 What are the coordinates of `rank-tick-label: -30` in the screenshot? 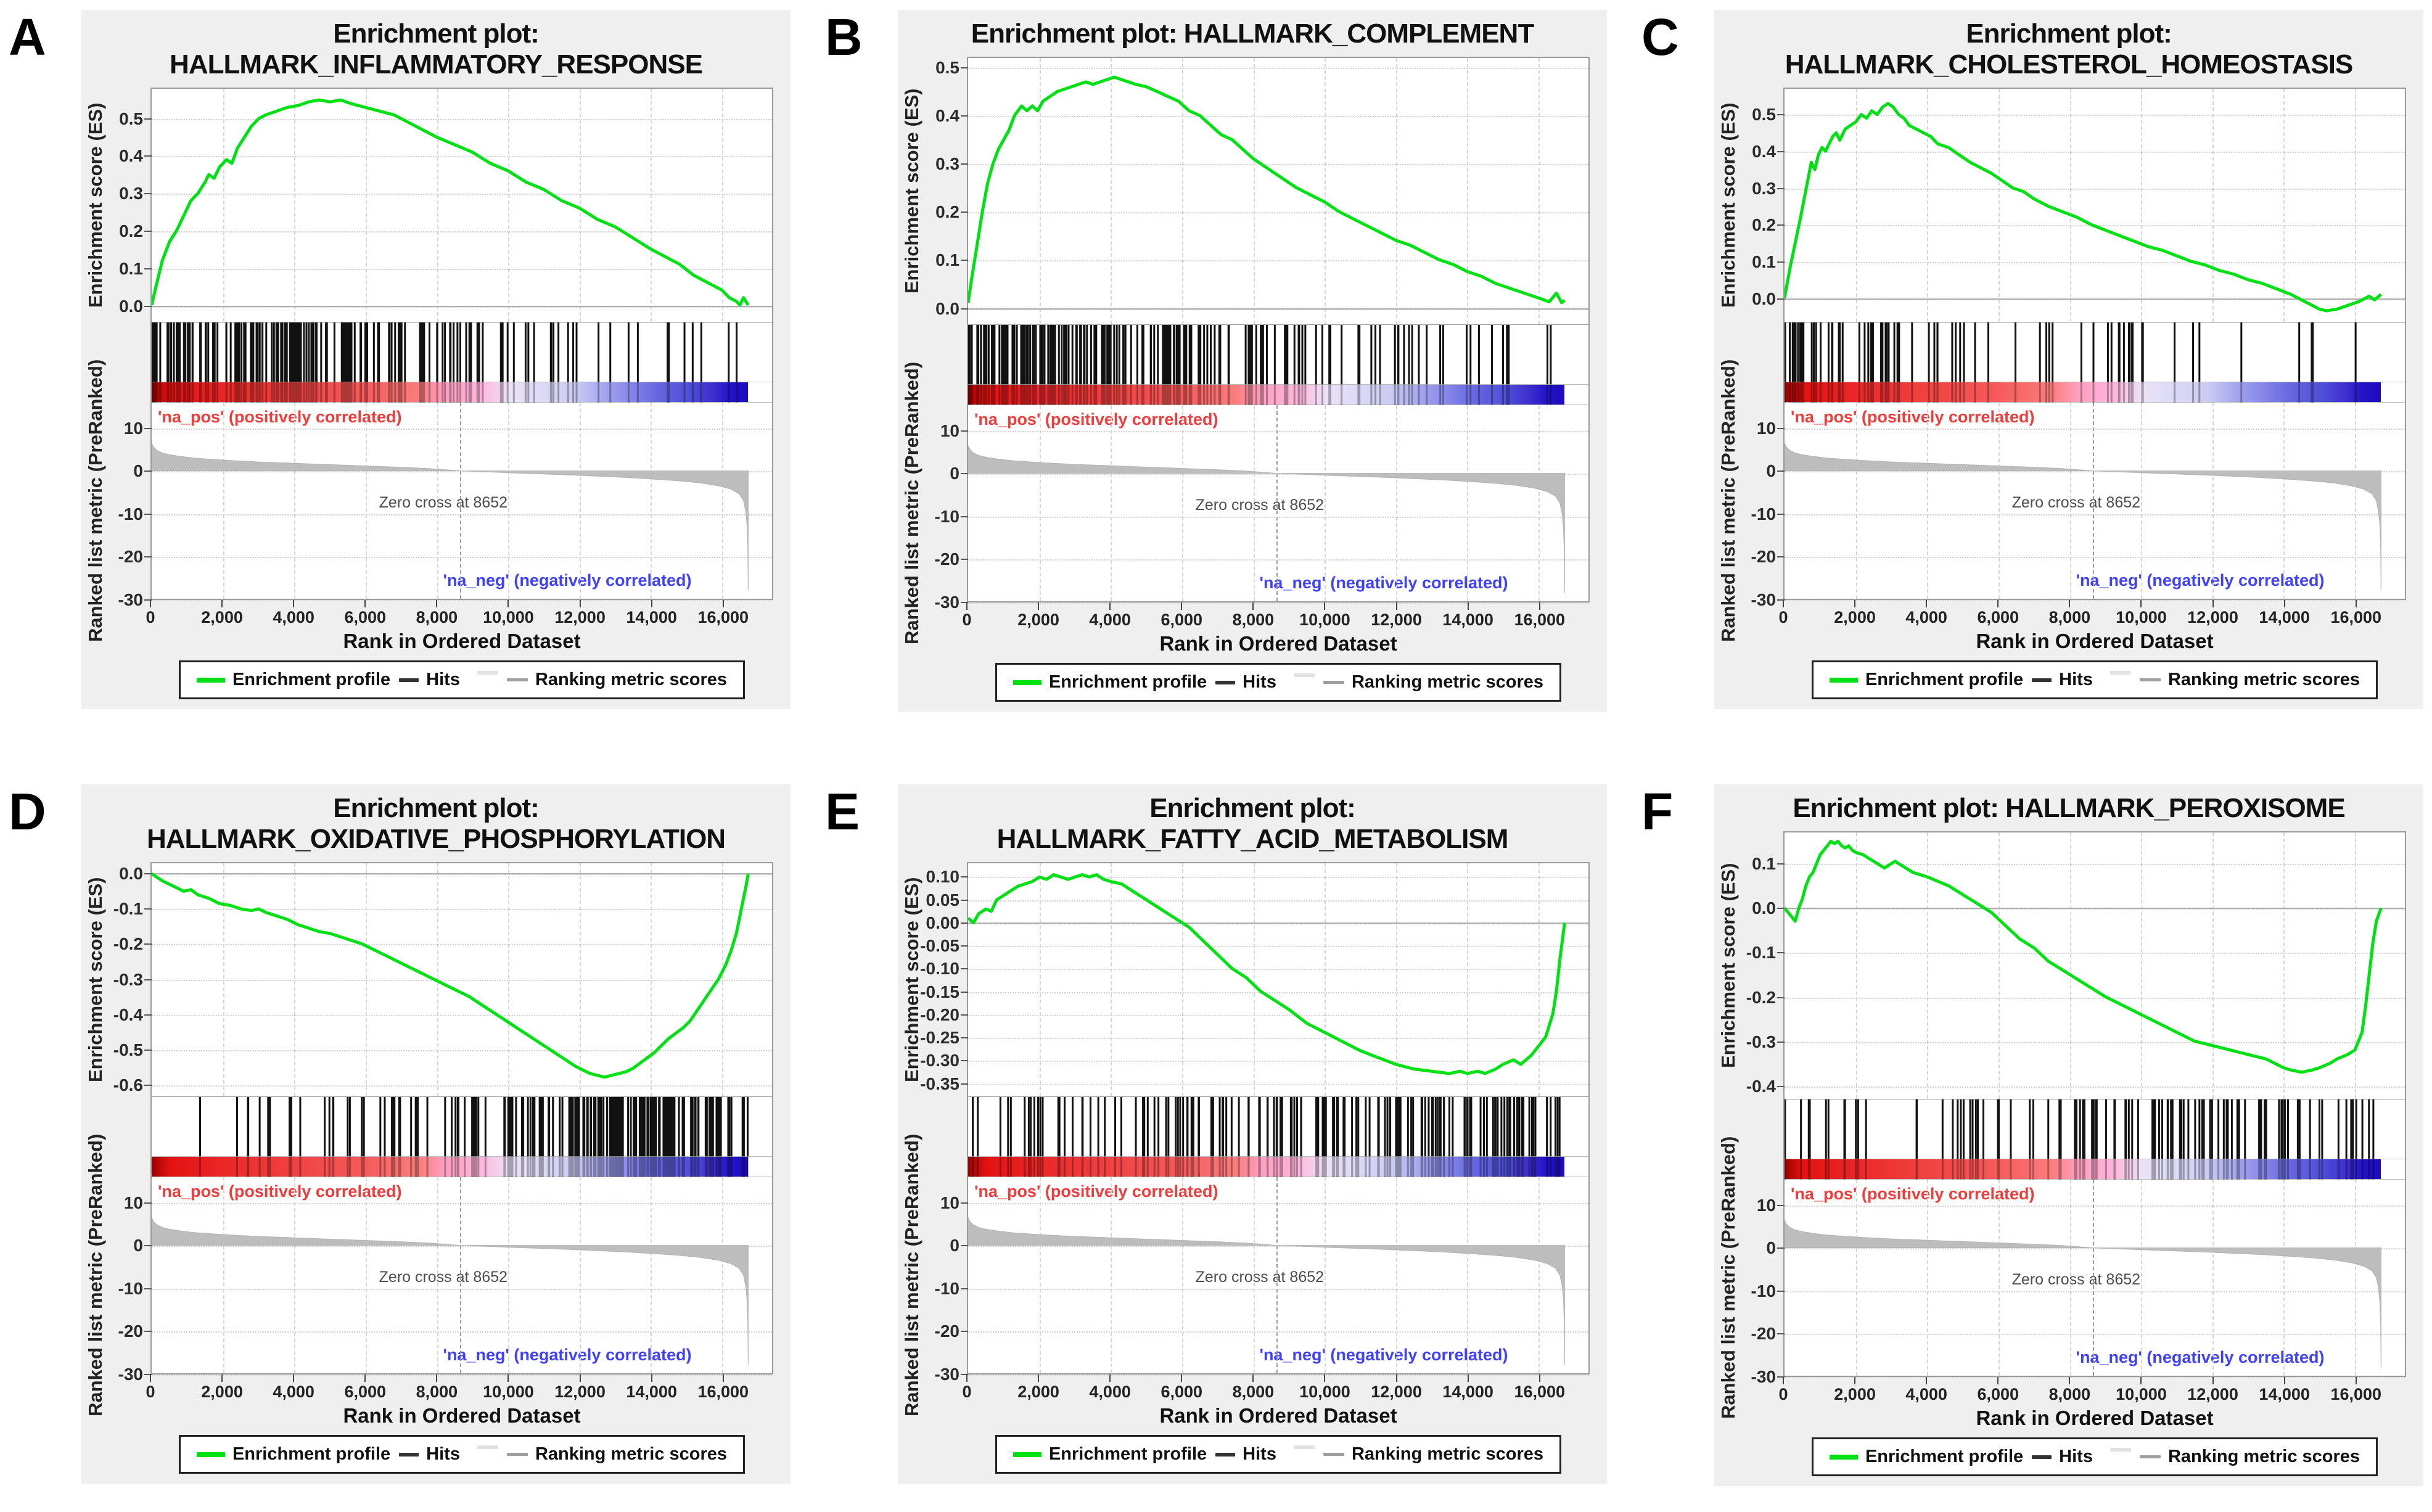 It's located at (946, 1374).